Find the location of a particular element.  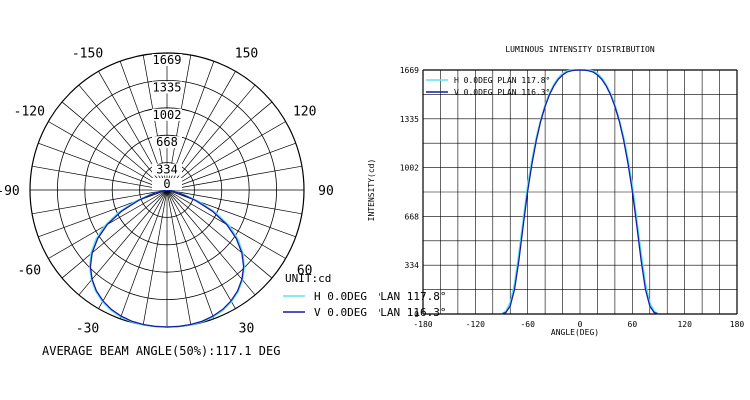

polar-radial-label: 1002 is located at coordinates (167, 115).